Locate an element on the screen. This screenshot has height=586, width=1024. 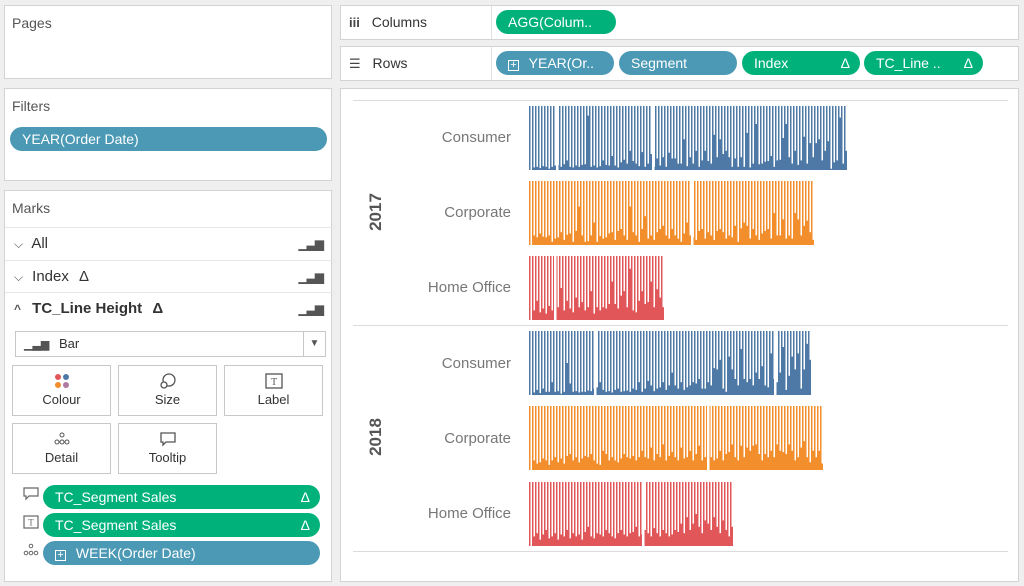
detail-button: Detail is located at coordinates (61, 448).